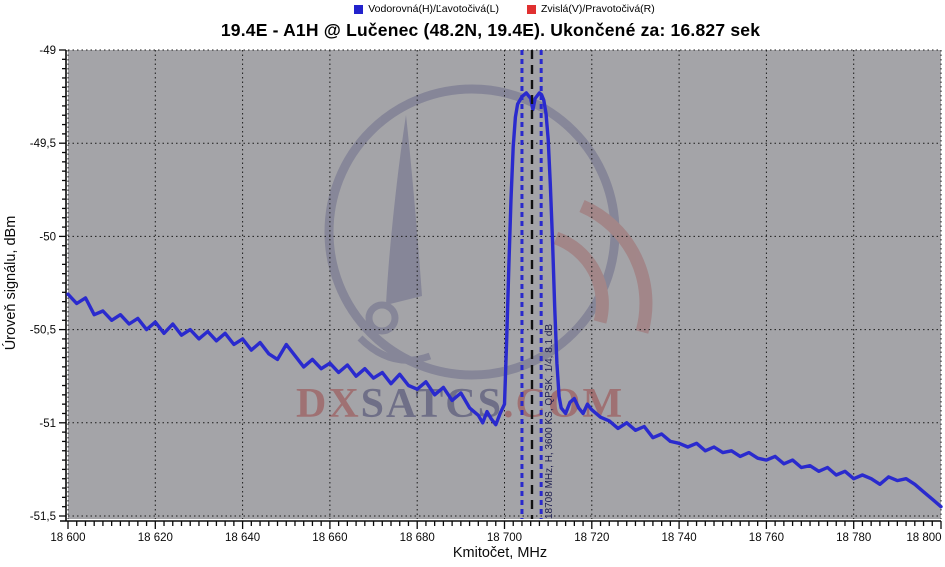  I want to click on y-axis-label: Úroveň signálu, dBm, so click(10, 283).